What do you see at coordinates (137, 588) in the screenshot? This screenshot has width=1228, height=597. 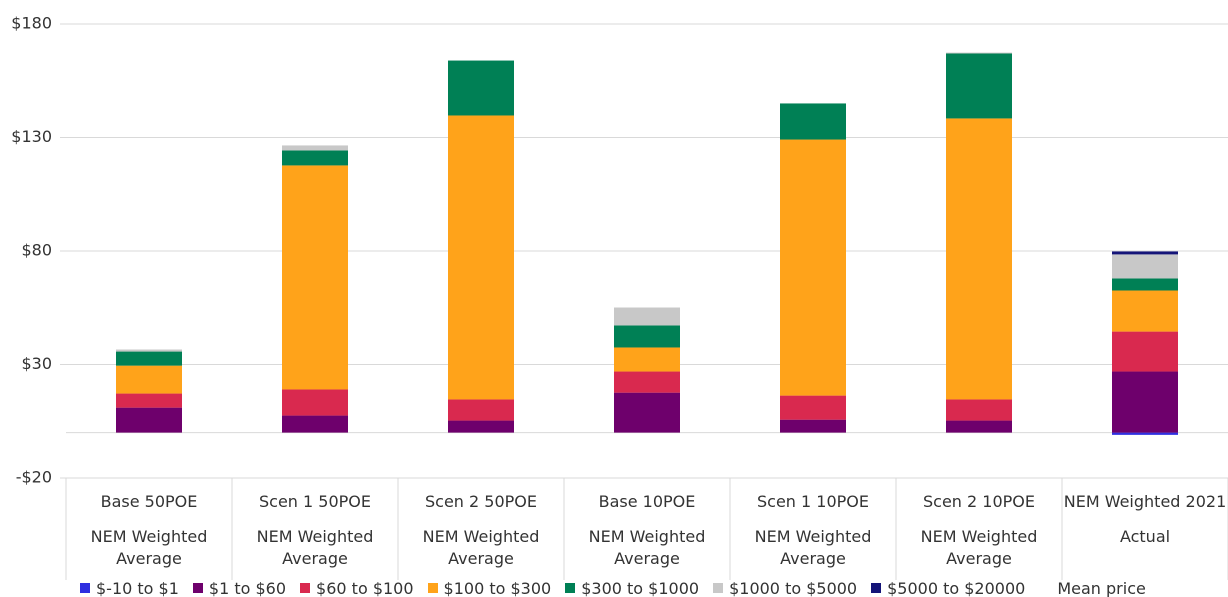 I see `legend-label: $-10 to $1` at bounding box center [137, 588].